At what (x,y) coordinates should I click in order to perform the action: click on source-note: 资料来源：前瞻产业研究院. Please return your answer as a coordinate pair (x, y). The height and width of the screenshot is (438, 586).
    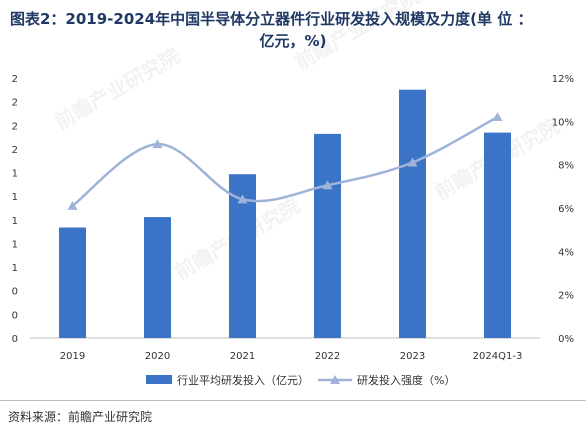
    Looking at the image, I should click on (80, 417).